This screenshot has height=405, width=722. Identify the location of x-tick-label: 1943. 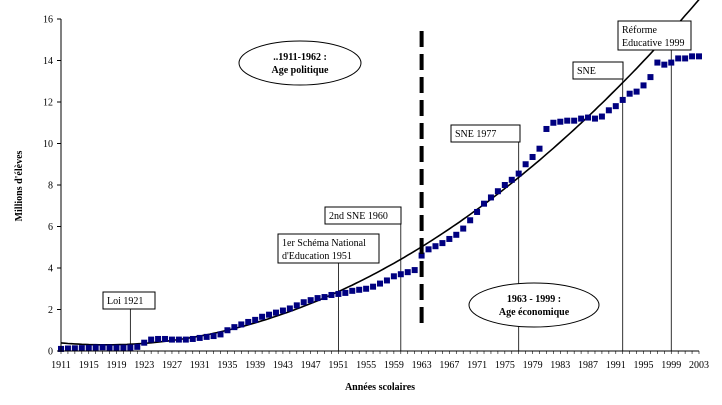
(283, 365).